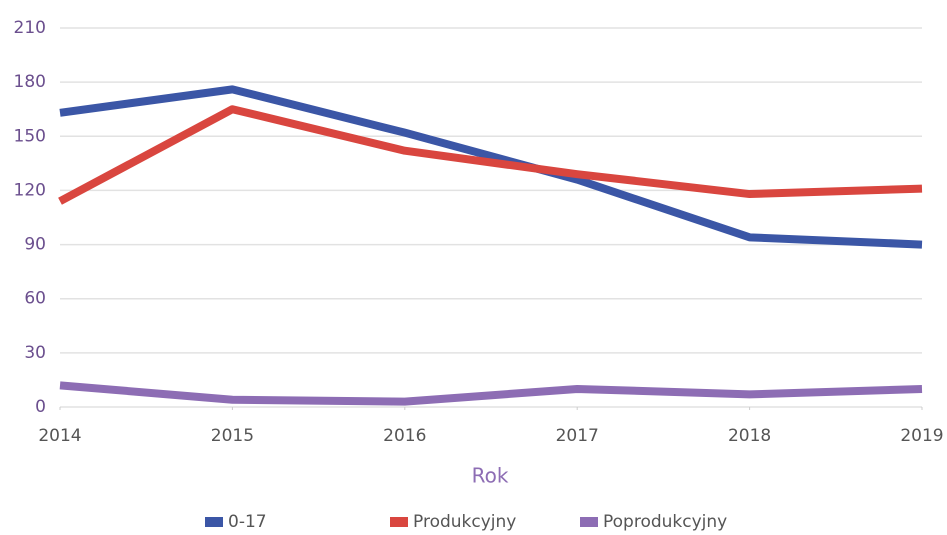 Image resolution: width=947 pixels, height=535 pixels. What do you see at coordinates (30, 190) in the screenshot?
I see `y-tick-label: 120` at bounding box center [30, 190].